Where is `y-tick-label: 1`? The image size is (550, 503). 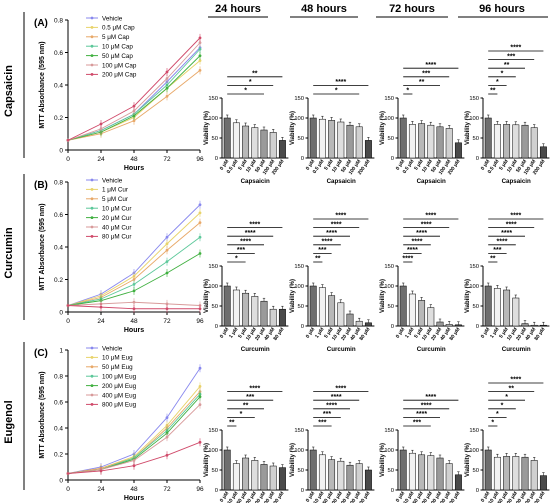 y-tick-label: 1 is located at coordinates (61, 351).